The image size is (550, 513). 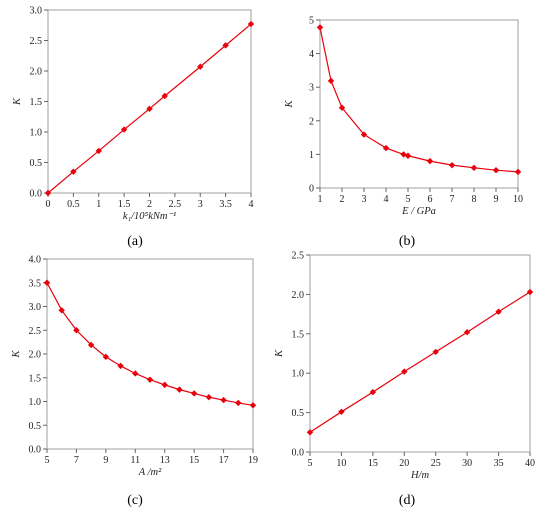 I want to click on x-tick-label: 20, so click(x=404, y=463).